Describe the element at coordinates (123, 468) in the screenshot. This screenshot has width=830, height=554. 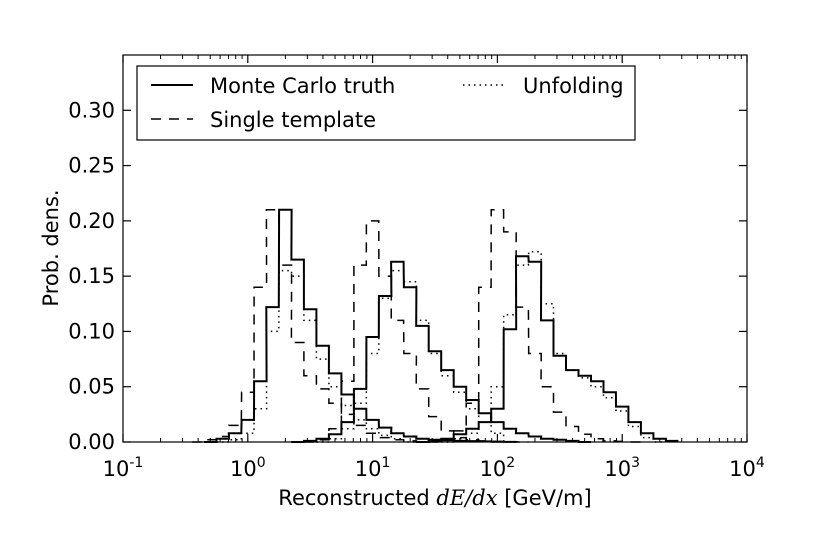
I see `x-tick-label-0: 10⁻¹` at that location.